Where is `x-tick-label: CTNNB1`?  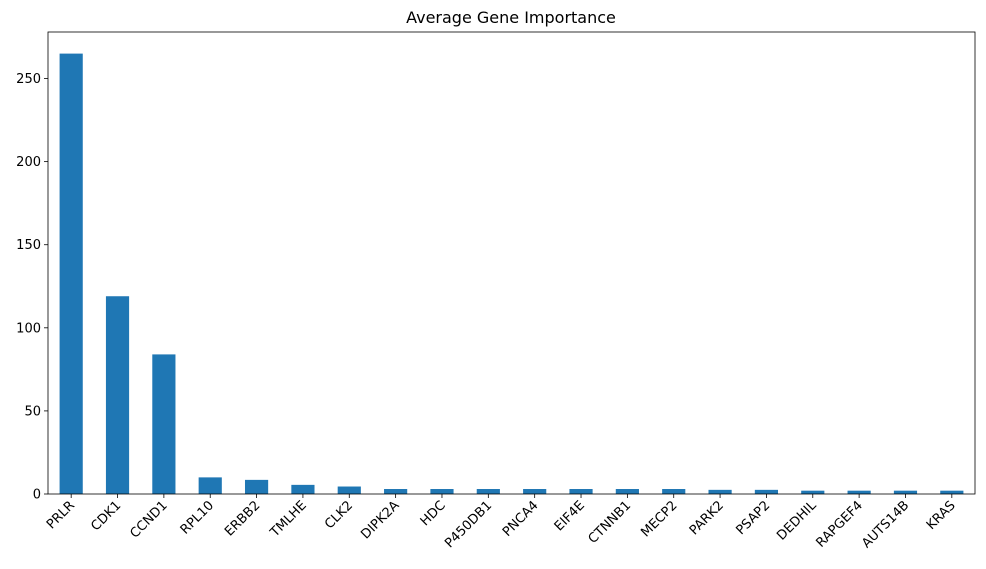 x-tick-label: CTNNB1 is located at coordinates (610, 522).